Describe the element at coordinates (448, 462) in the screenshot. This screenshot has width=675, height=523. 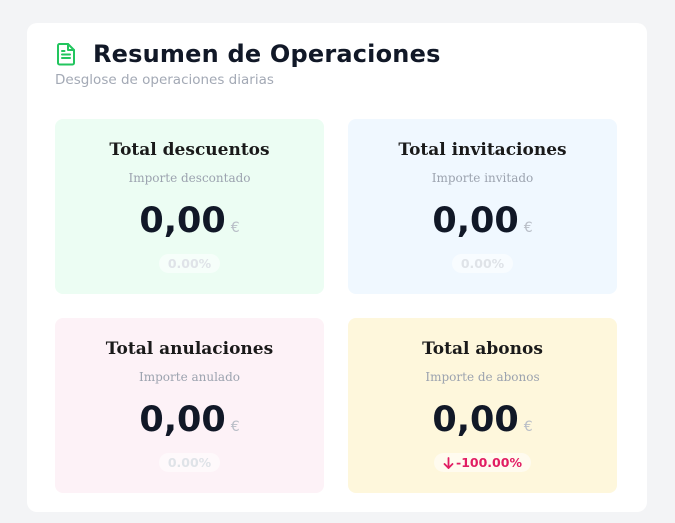
I see `arrow-down-icon` at that location.